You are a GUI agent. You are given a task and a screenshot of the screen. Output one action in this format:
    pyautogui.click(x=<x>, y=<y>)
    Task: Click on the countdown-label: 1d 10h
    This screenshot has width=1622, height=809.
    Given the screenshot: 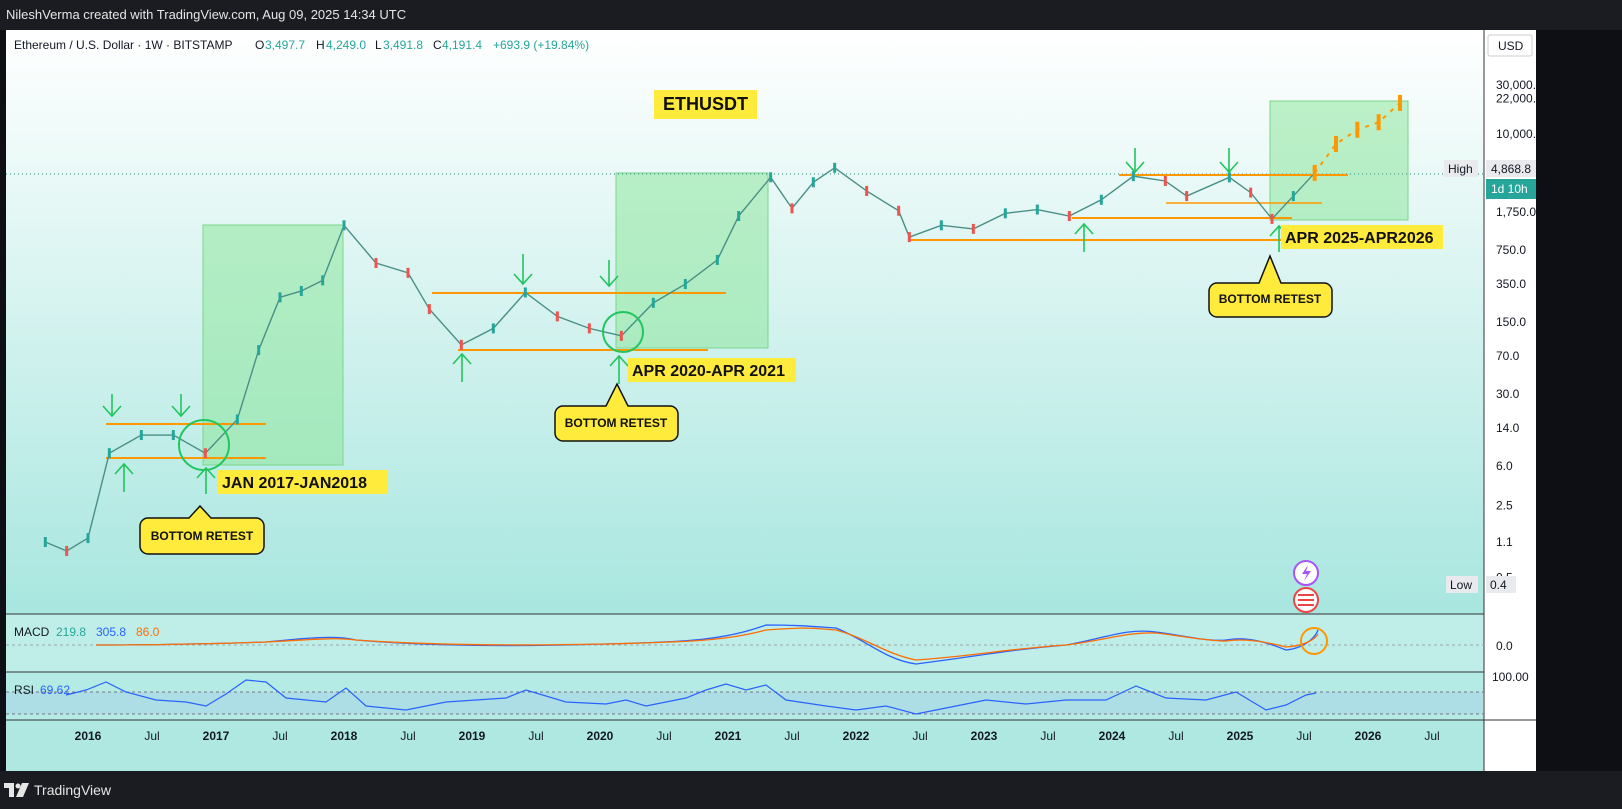 What is the action you would take?
    pyautogui.click(x=1509, y=189)
    